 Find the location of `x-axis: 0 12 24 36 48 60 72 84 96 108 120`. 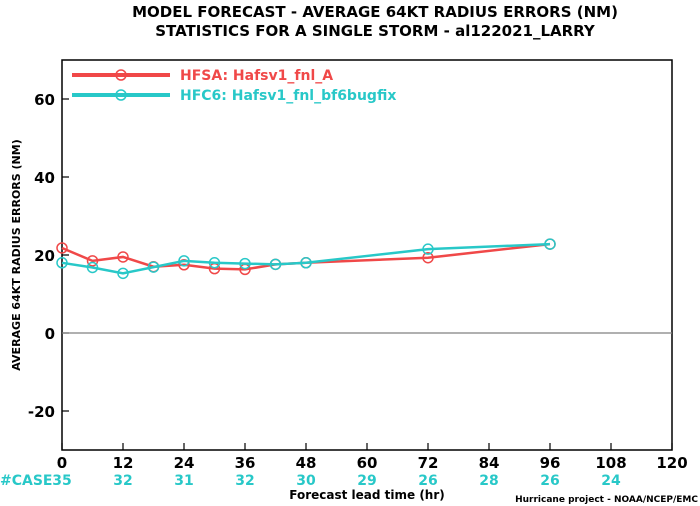

x-axis: 0 12 24 36 48 60 72 84 96 108 120 is located at coordinates (372, 457).